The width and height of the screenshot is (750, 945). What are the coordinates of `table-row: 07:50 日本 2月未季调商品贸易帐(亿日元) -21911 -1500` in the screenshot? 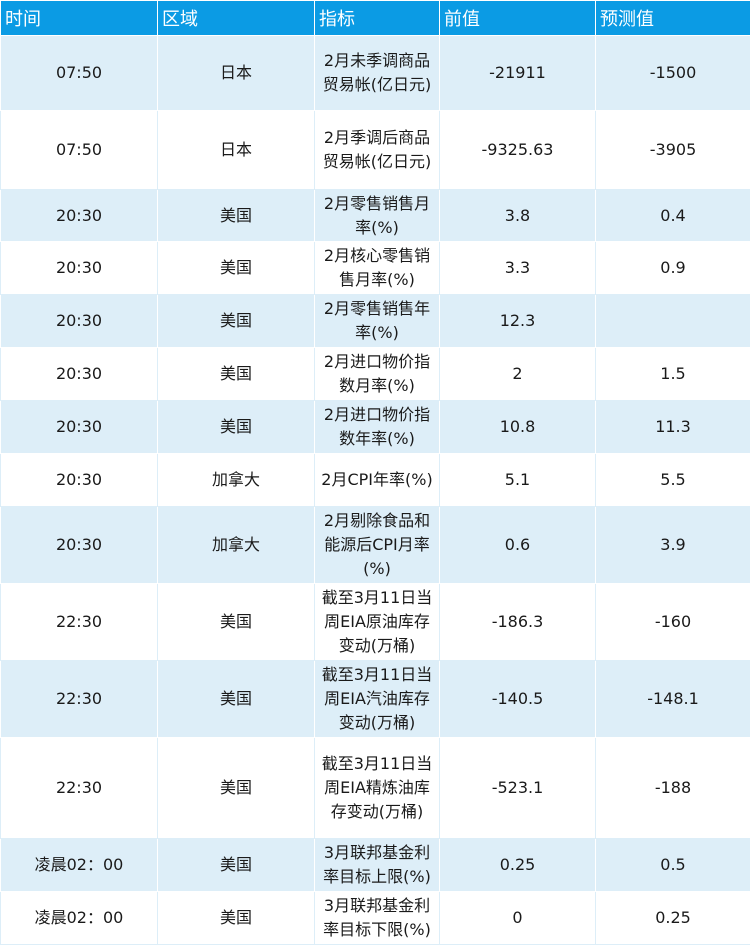 It's located at (375, 73).